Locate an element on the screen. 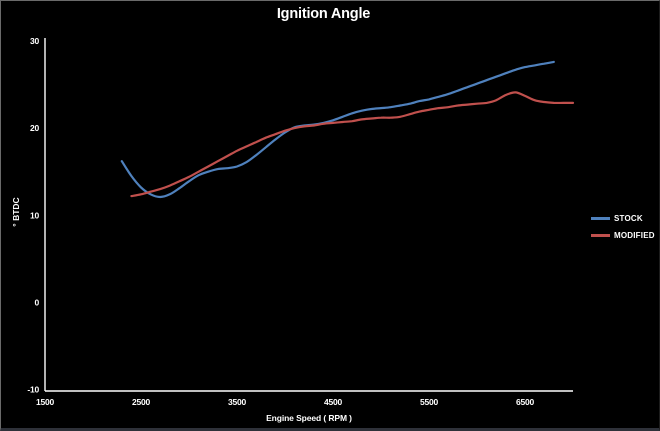  y-tick-label: 10 is located at coordinates (35, 215).